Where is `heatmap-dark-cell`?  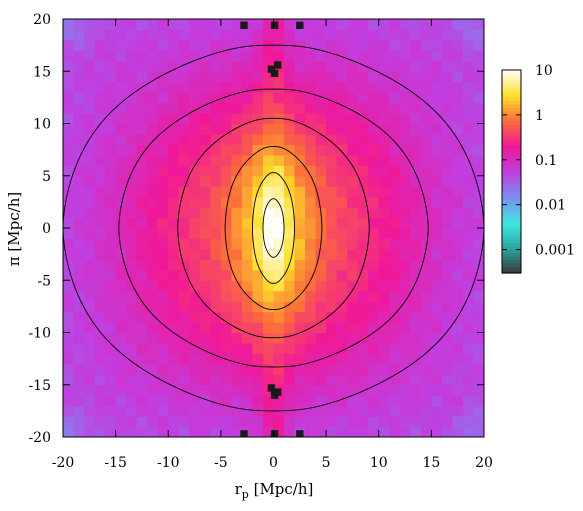 heatmap-dark-cell is located at coordinates (271, 69).